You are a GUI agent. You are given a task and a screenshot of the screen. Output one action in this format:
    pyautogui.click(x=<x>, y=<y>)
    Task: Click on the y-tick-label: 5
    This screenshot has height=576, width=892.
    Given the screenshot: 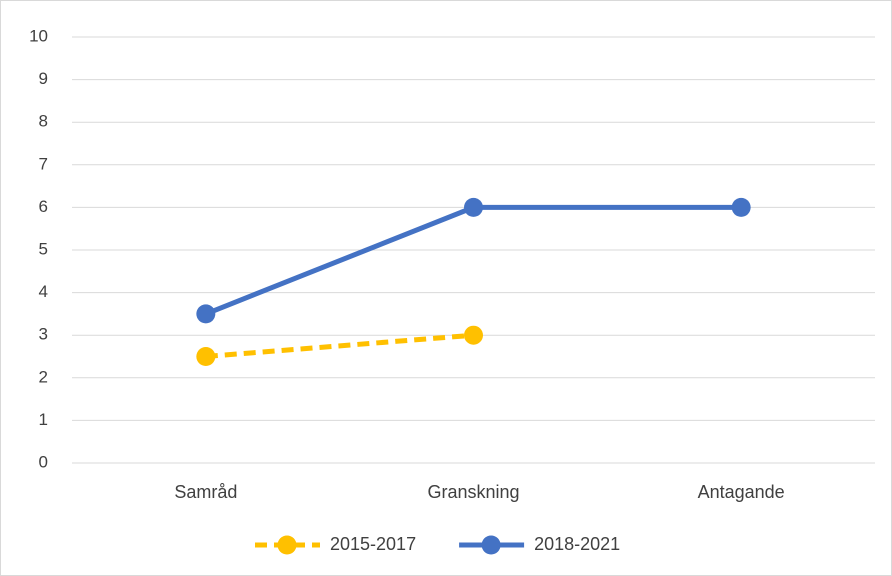 What is the action you would take?
    pyautogui.click(x=43, y=248)
    